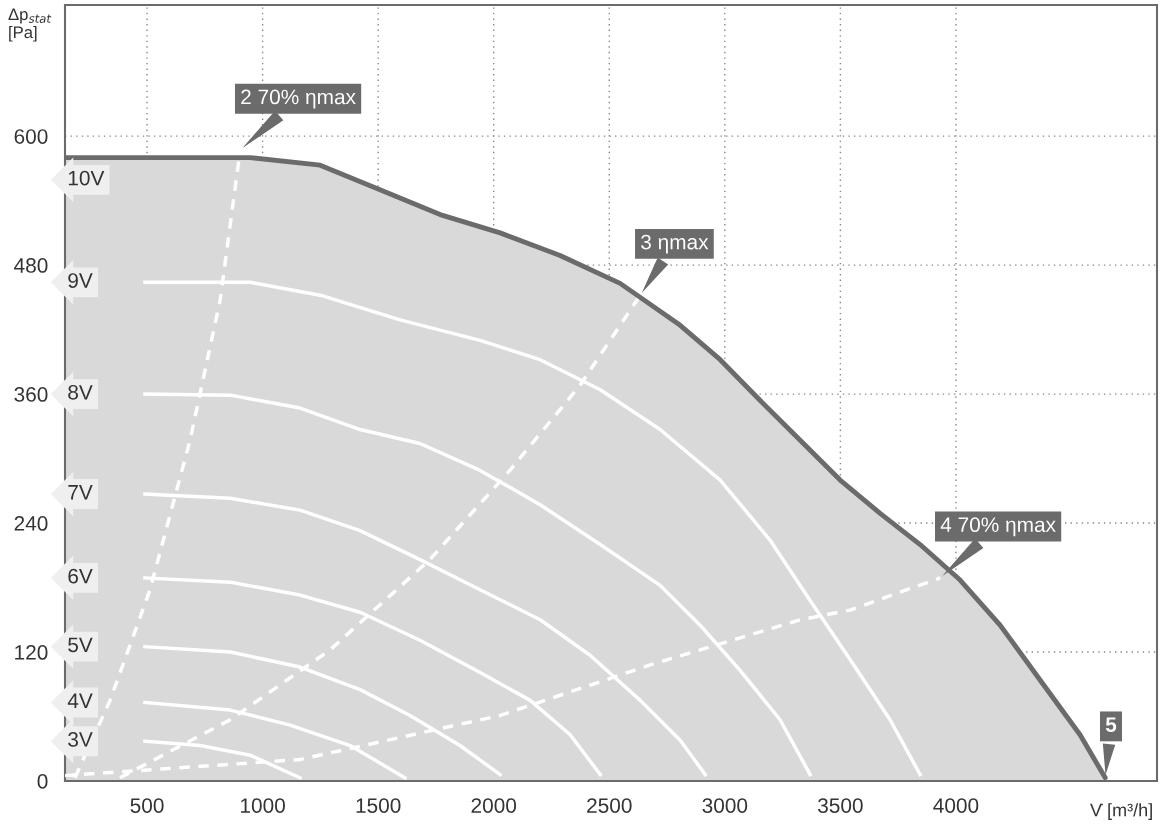  I want to click on y-tick-label: 600, so click(31, 136).